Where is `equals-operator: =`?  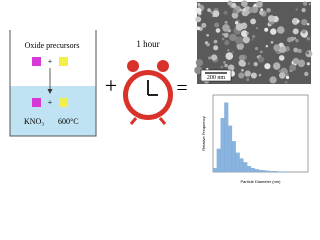 equals-operator: = is located at coordinates (181, 89).